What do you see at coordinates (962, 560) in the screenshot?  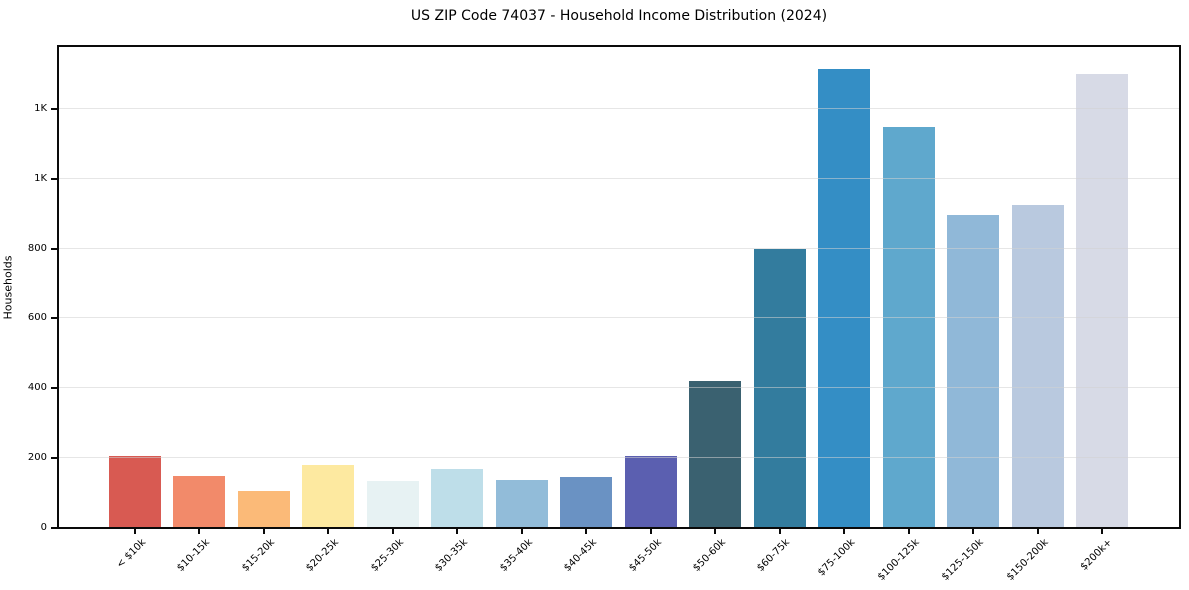 I see `x-tick-label-$125-150k: $125-150k` at bounding box center [962, 560].